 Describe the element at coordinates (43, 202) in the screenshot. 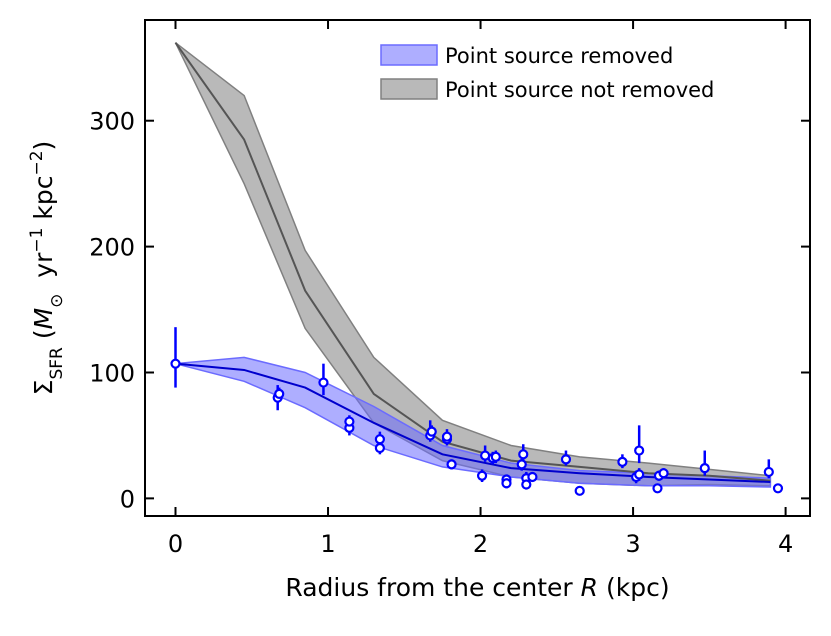

I see `label-part: kpc` at that location.